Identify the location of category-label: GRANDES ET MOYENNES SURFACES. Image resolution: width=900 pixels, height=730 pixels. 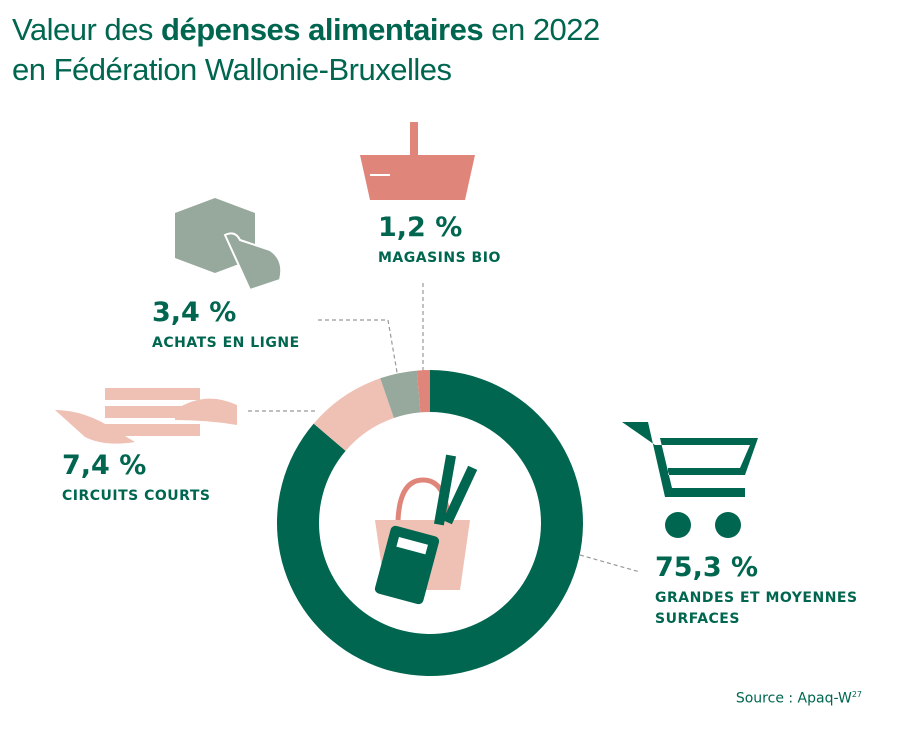
(756, 608).